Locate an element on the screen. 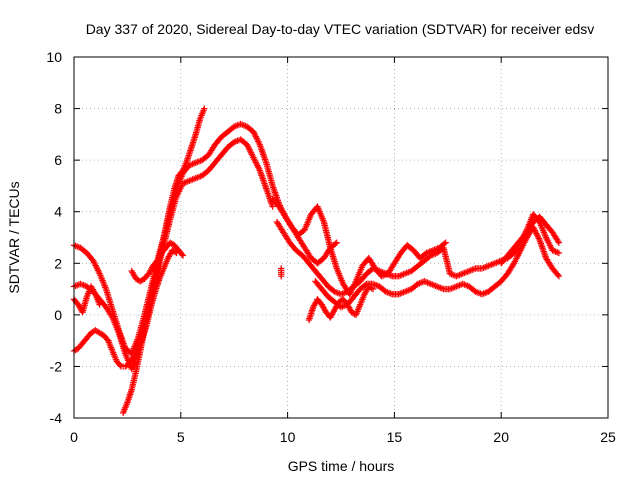 The width and height of the screenshot is (640, 480). y-tick-label: 10 is located at coordinates (54, 57).